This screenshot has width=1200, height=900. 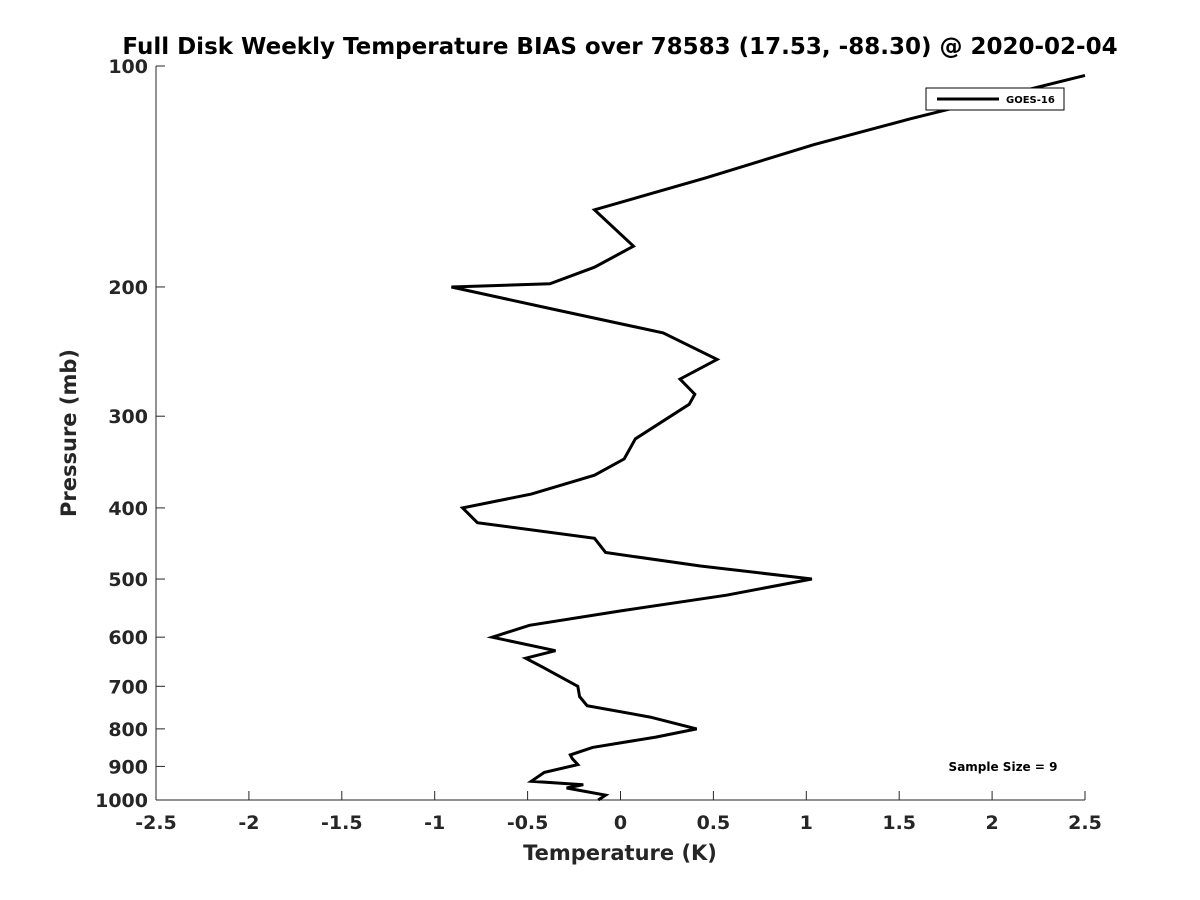 What do you see at coordinates (128, 417) in the screenshot?
I see `y-tick-label: 300` at bounding box center [128, 417].